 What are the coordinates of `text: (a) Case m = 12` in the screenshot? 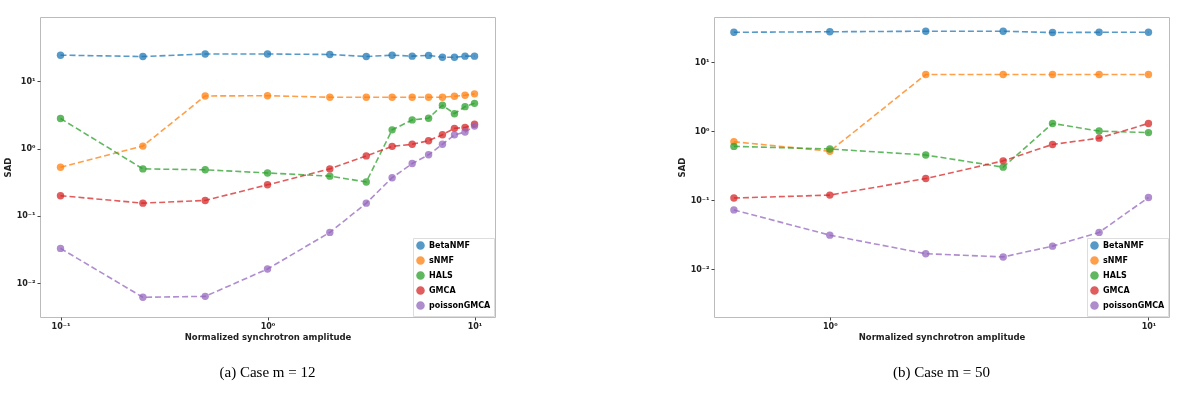 It's located at (267, 372).